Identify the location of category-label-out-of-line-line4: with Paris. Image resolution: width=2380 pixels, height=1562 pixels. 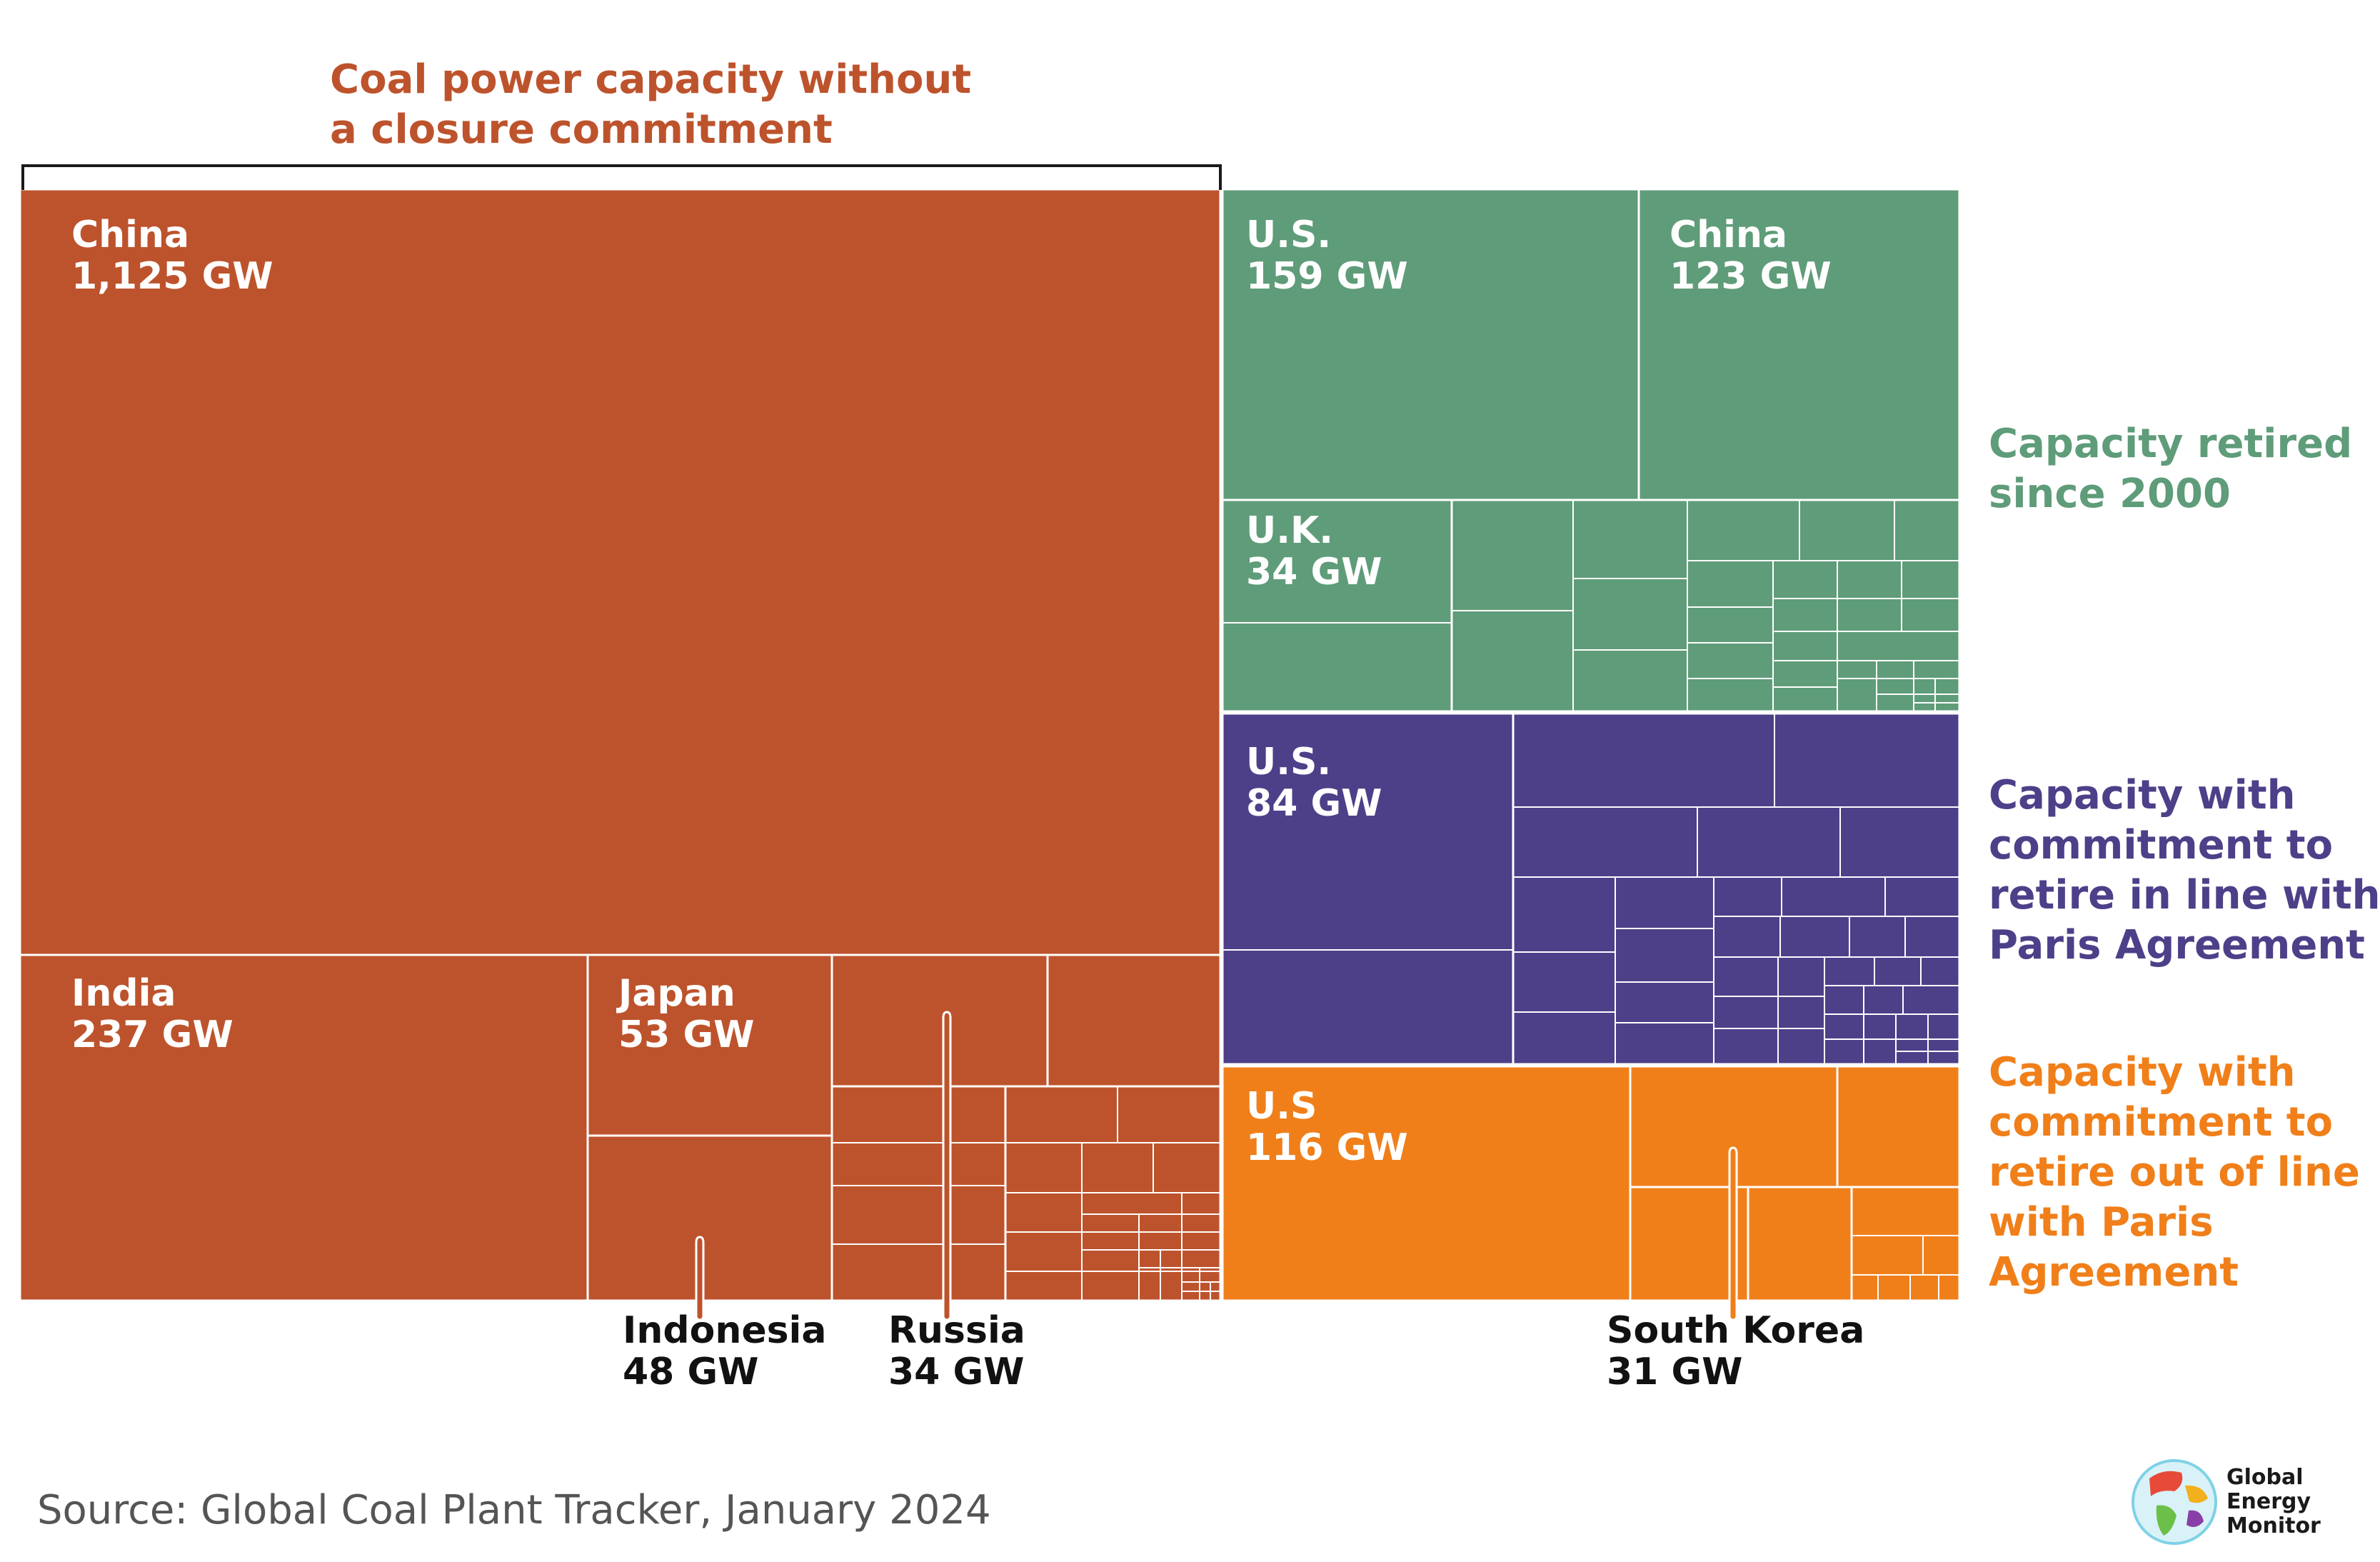
(2101, 1222).